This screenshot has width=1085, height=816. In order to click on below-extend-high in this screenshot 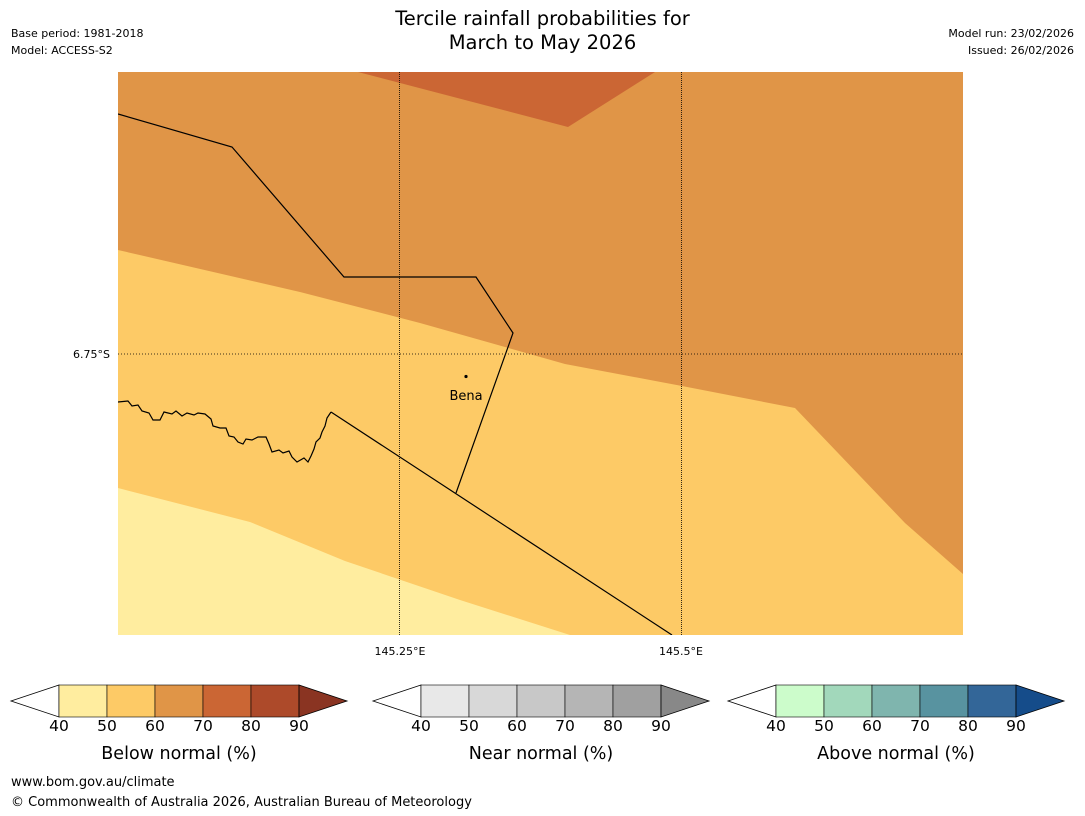, I will do `click(323, 701)`.